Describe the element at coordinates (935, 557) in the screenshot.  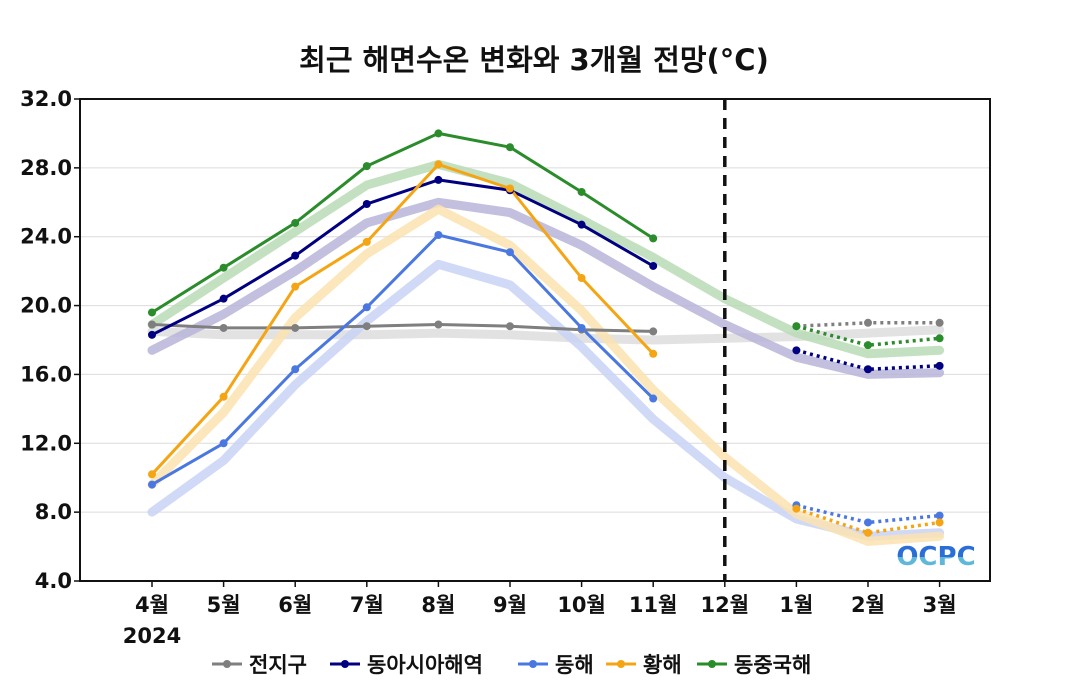
I see `ocpc-logo-text: OCPC` at that location.